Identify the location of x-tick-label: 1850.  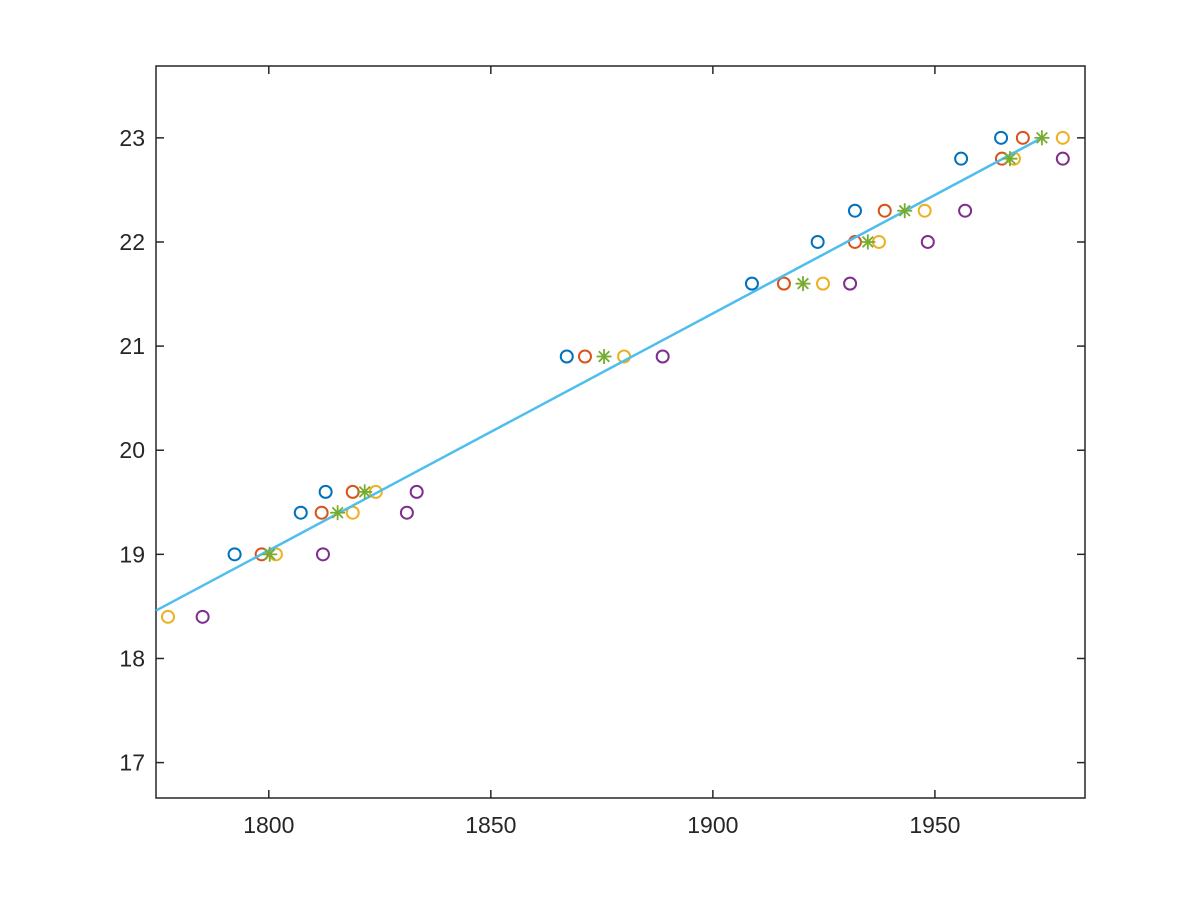
(490, 825).